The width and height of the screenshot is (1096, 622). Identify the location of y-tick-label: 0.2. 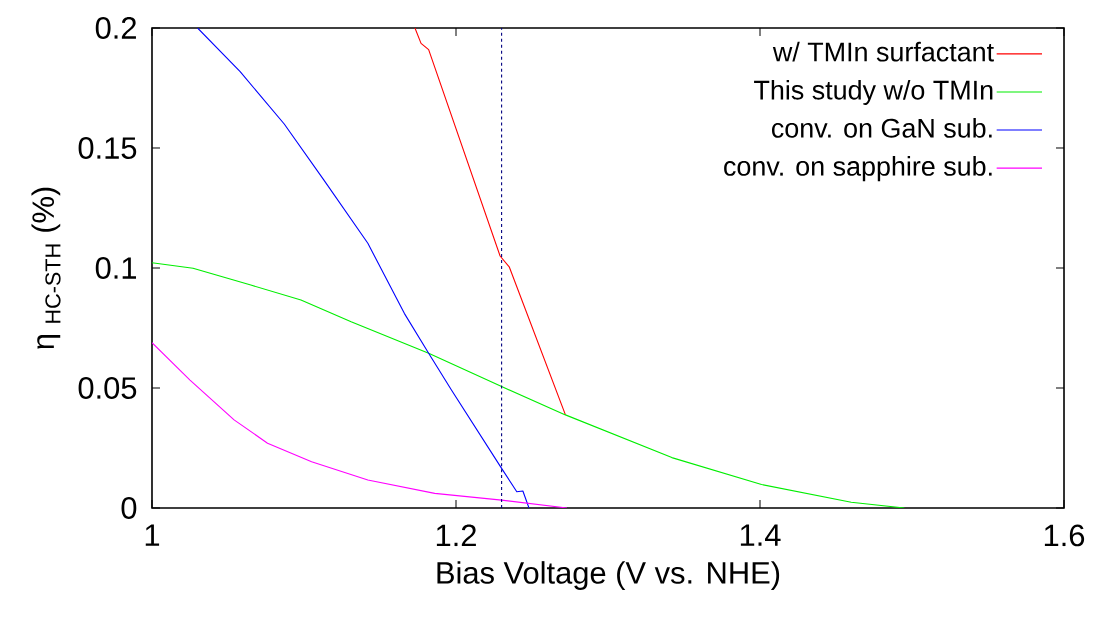
(115, 28).